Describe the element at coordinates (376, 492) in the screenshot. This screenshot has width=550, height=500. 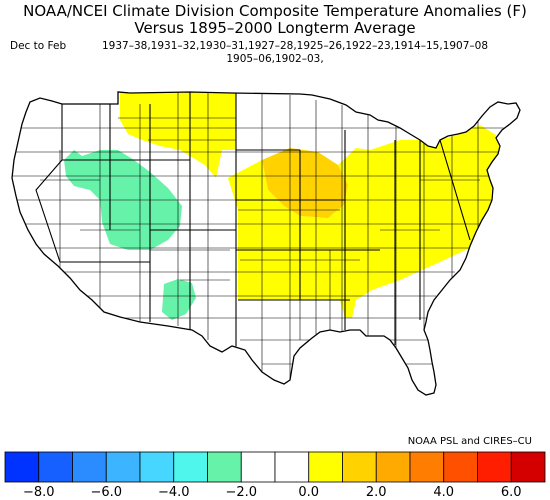
I see `legend-tick-label-5: 2.0` at that location.